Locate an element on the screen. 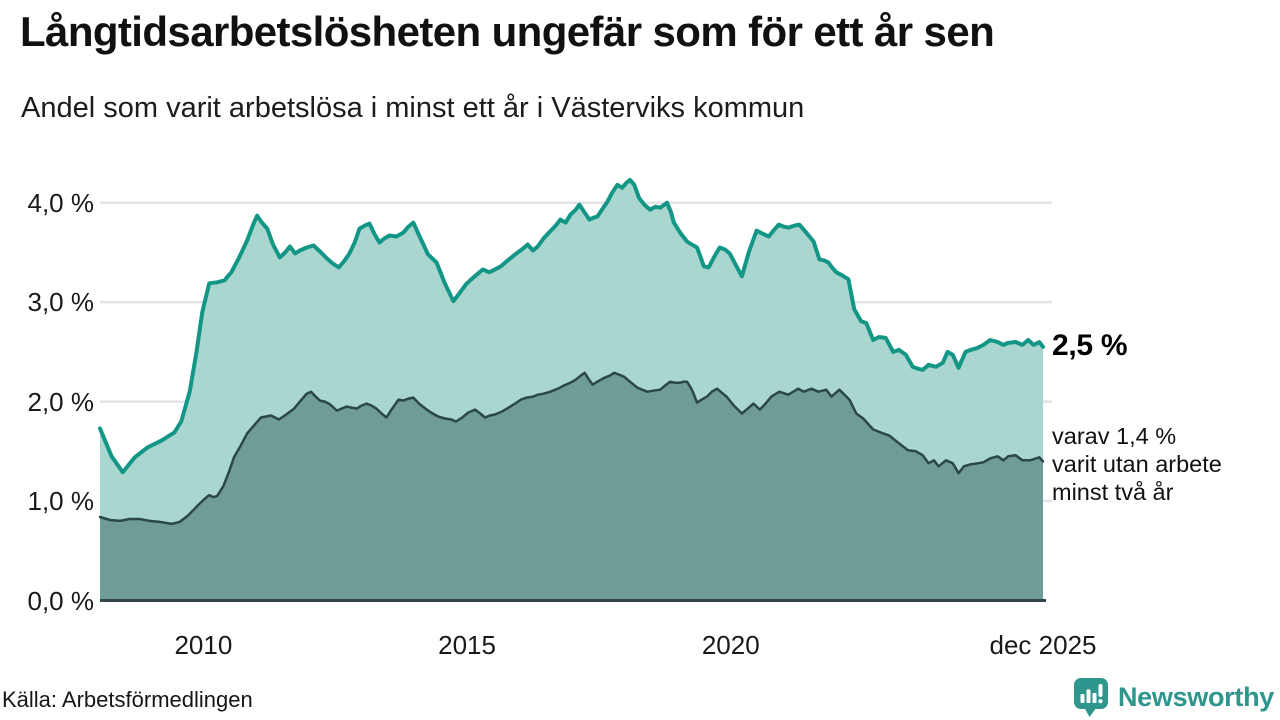 Image resolution: width=1280 pixels, height=720 pixels. source-attribution: Källa: Arbetsförmedlingen is located at coordinates (127, 699).